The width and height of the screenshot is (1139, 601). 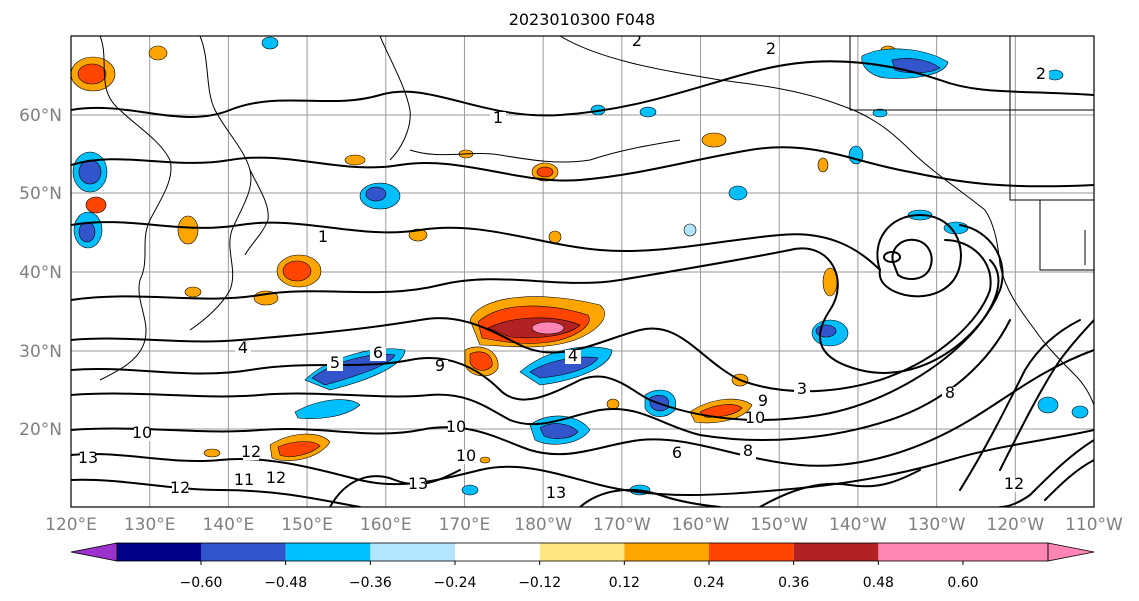 I want to click on lat-label-30n: 30°N, so click(x=40, y=352).